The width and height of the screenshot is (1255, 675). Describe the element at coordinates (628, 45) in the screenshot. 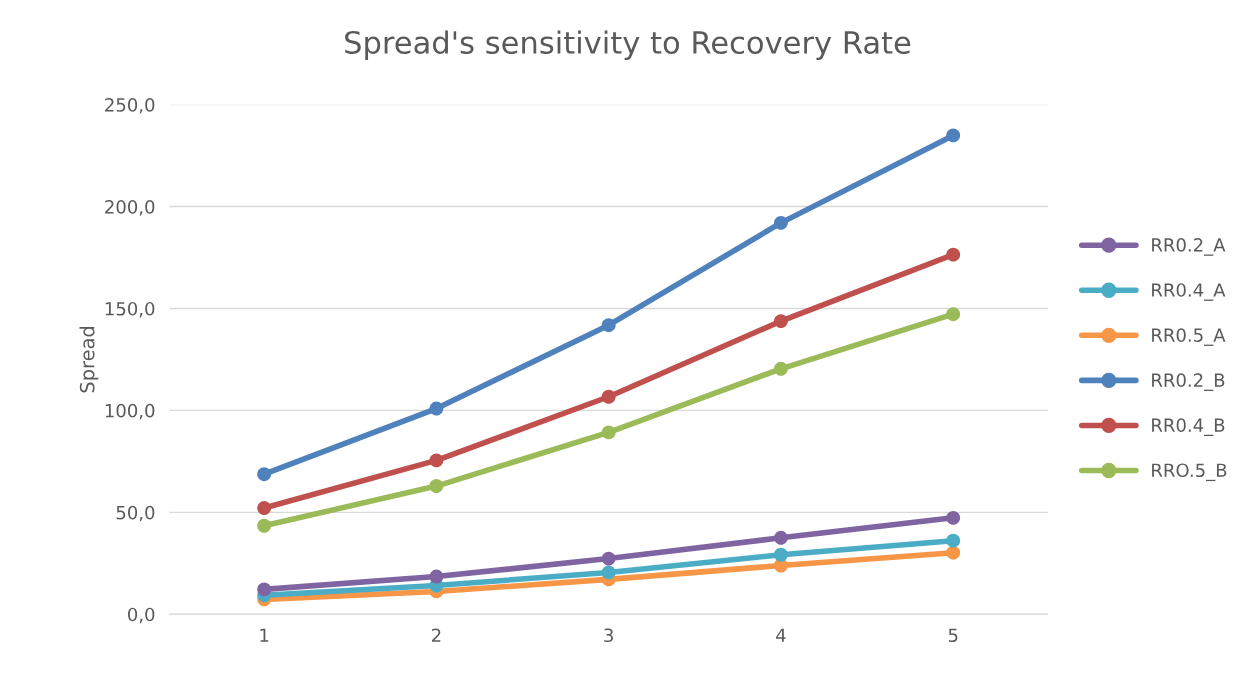

I see `chart-title: Spread's sensitivity to Recovery Rate` at that location.